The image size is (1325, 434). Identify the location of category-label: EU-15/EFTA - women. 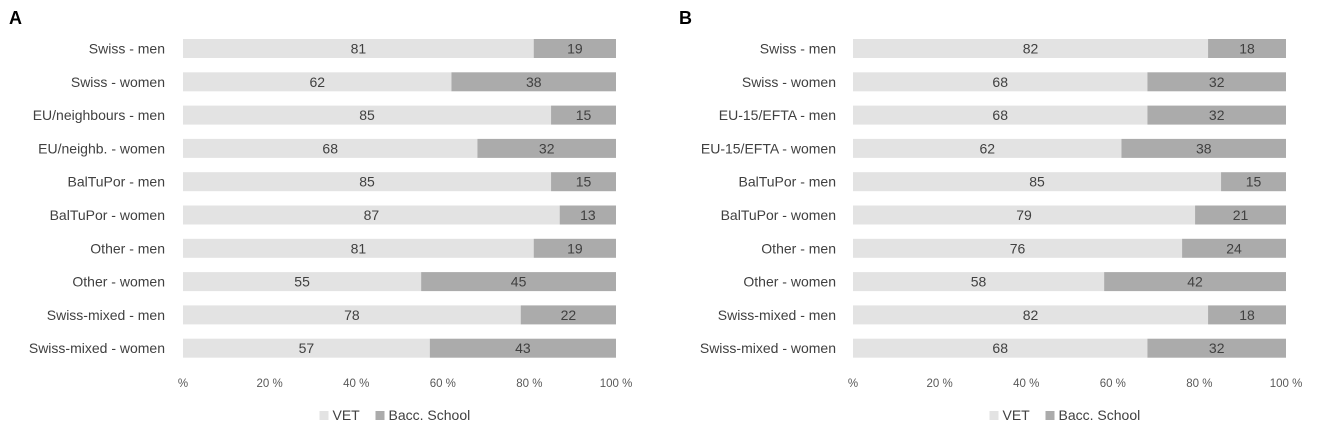
(768, 148).